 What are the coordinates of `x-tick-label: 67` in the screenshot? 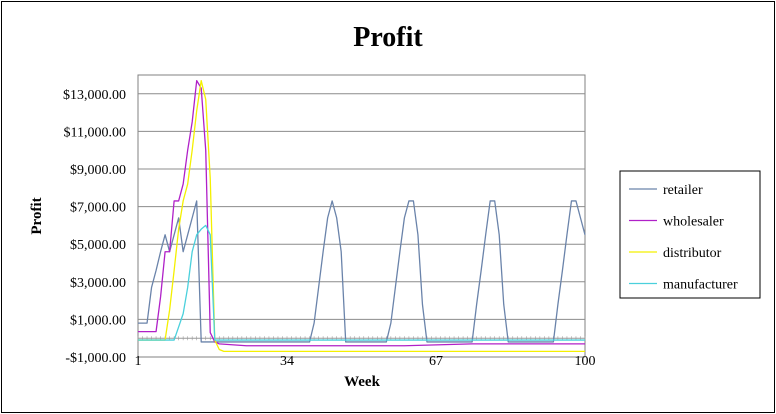 It's located at (436, 361).